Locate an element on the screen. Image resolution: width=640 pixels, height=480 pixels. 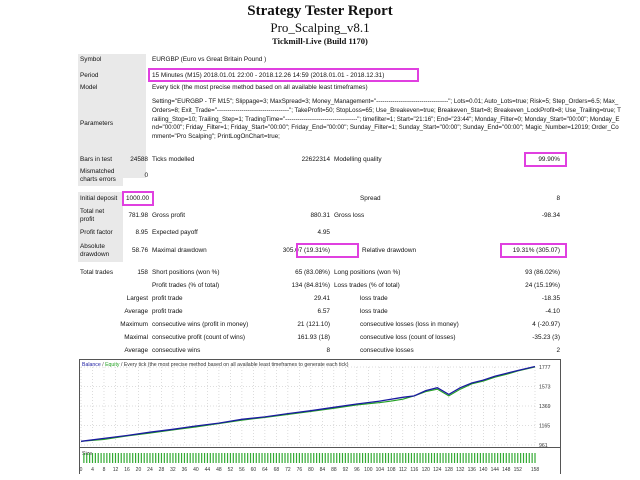
initial-deposit-value: 1000.00 is located at coordinates (138, 198).